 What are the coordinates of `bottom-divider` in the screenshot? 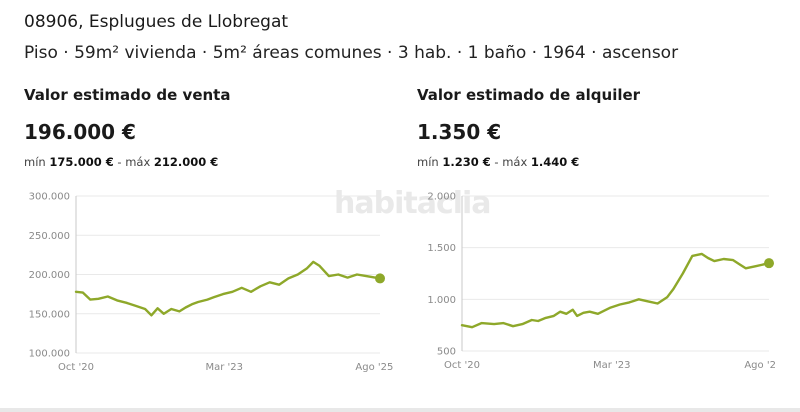 It's located at (400, 410).